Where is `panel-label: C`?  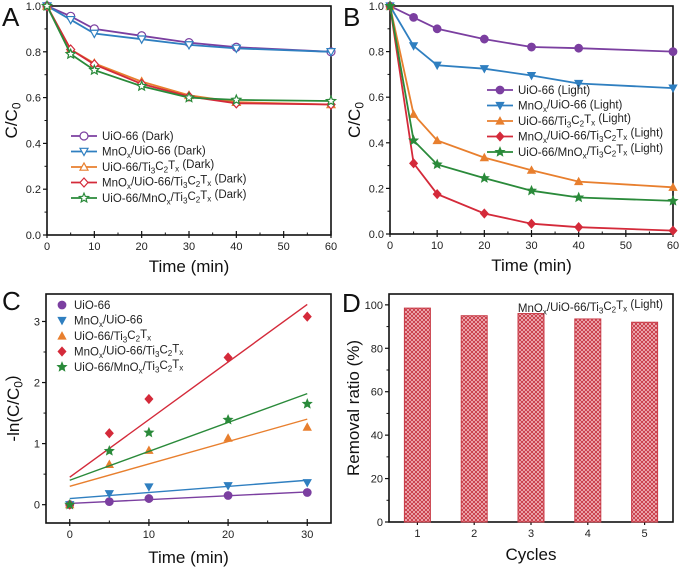 panel-label: C is located at coordinates (11, 301).